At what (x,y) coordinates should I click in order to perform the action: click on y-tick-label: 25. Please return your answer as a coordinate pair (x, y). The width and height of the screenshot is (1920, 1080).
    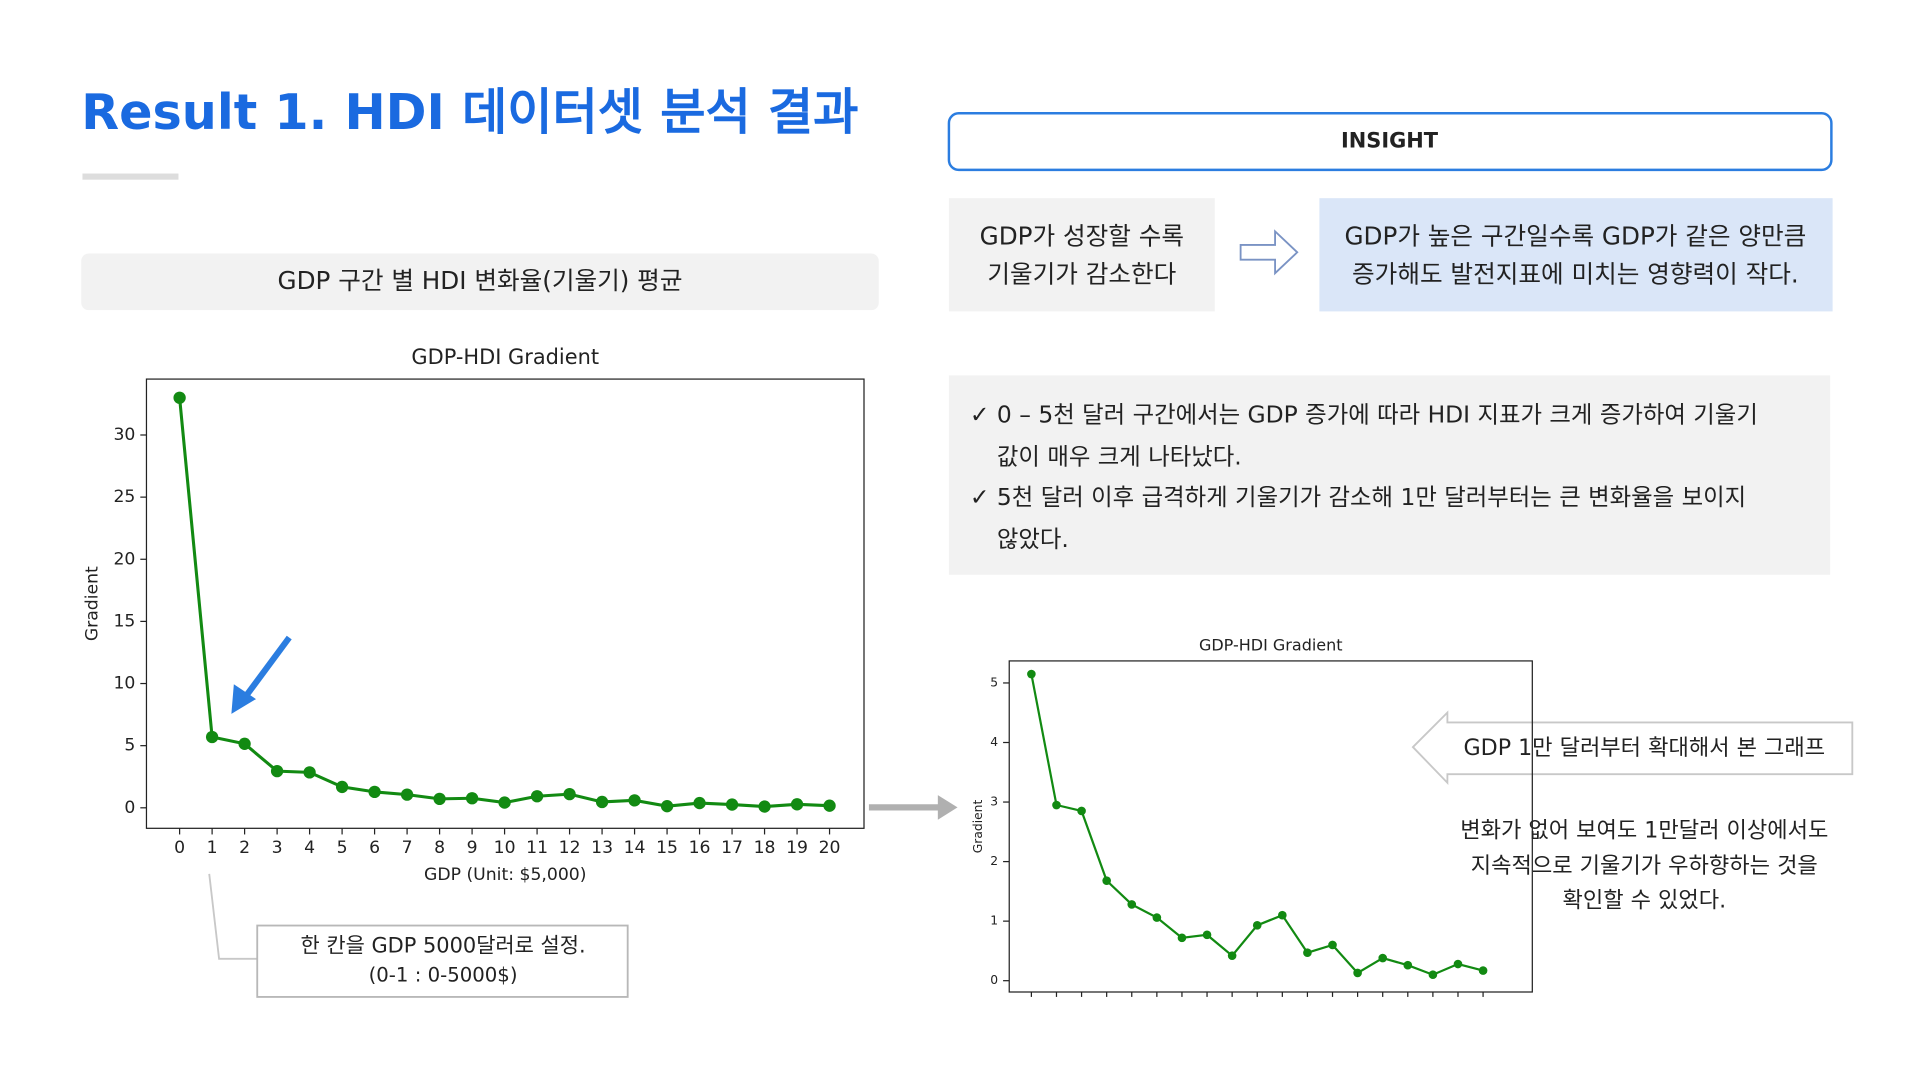
    Looking at the image, I should click on (124, 497).